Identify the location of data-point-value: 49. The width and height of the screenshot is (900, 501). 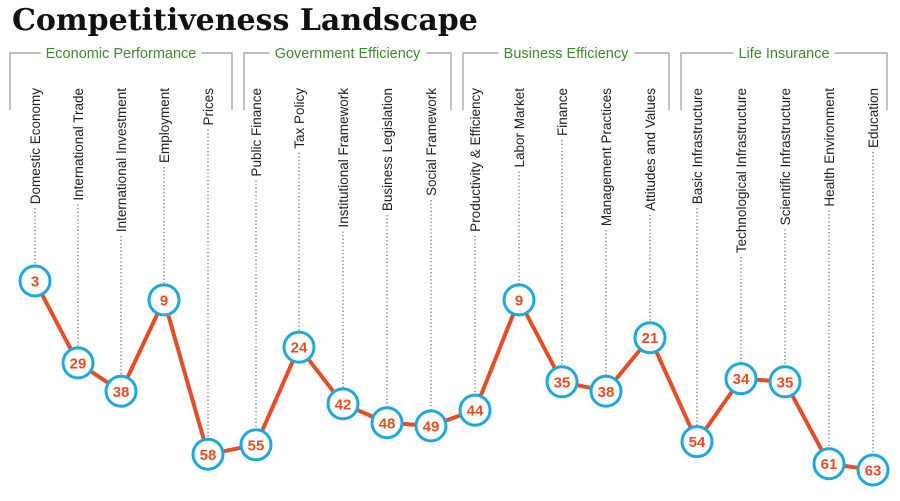
(431, 426).